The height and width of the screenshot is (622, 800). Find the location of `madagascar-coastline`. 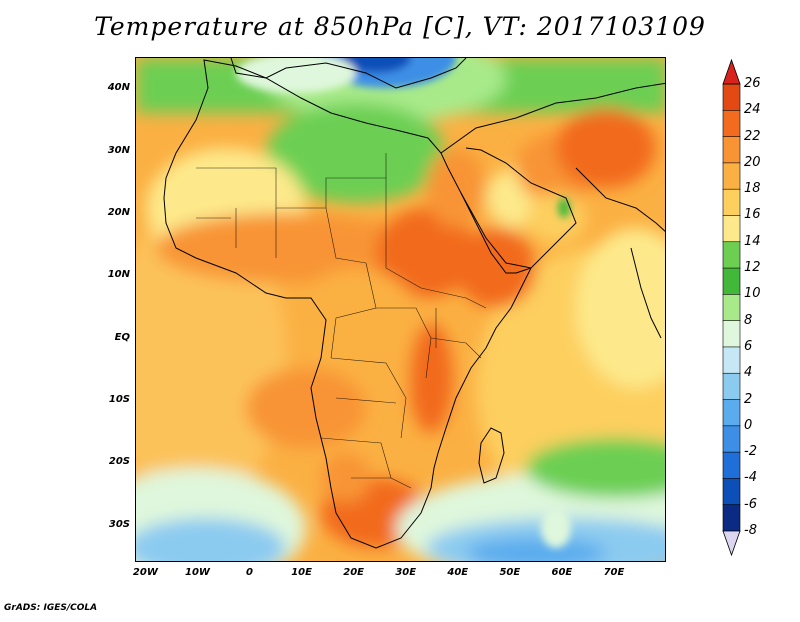

madagascar-coastline is located at coordinates (491, 455).